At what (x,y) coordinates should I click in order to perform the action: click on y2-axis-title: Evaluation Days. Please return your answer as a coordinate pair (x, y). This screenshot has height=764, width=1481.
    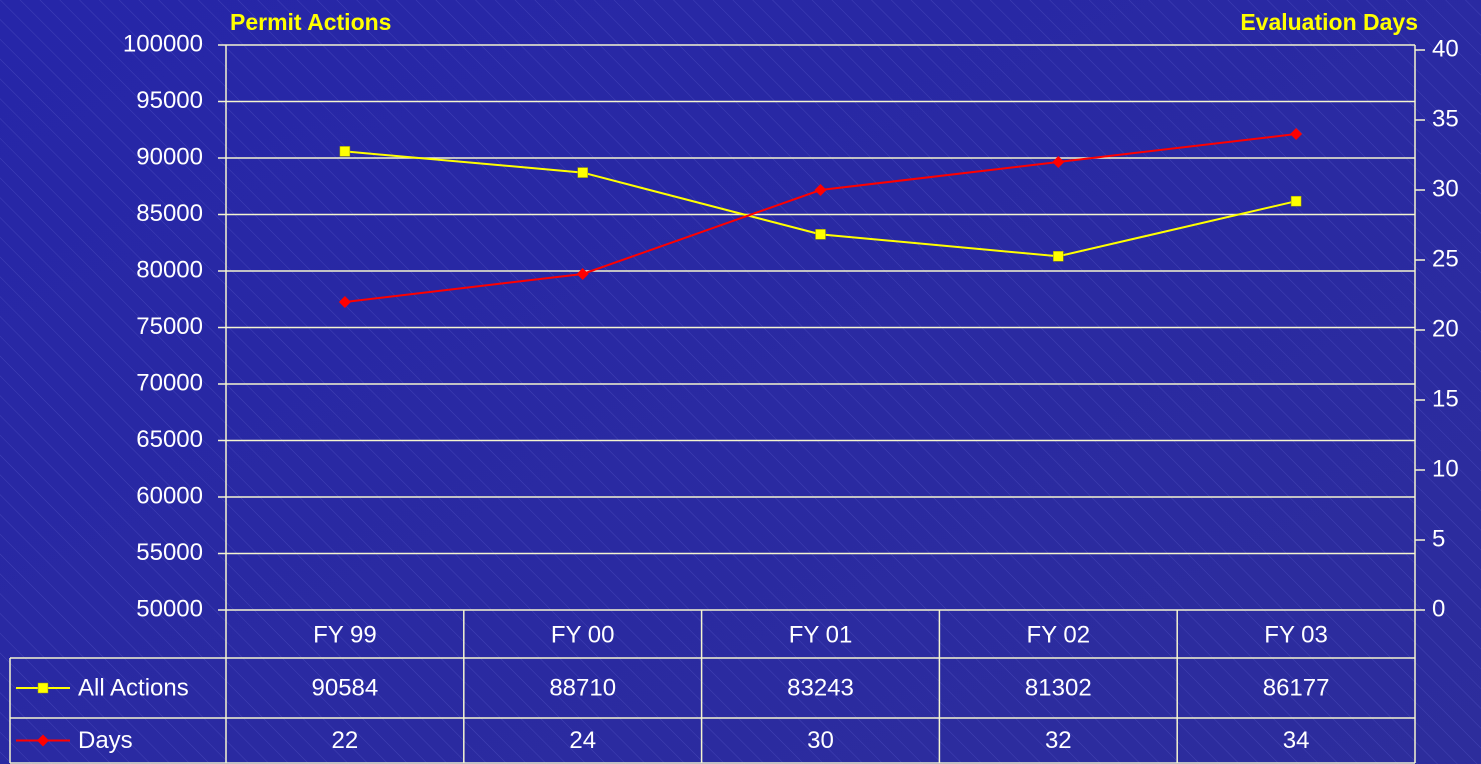
    Looking at the image, I should click on (1329, 22).